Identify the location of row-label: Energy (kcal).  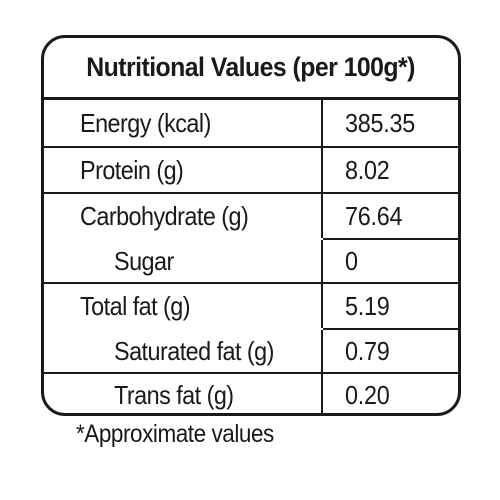
(183, 123).